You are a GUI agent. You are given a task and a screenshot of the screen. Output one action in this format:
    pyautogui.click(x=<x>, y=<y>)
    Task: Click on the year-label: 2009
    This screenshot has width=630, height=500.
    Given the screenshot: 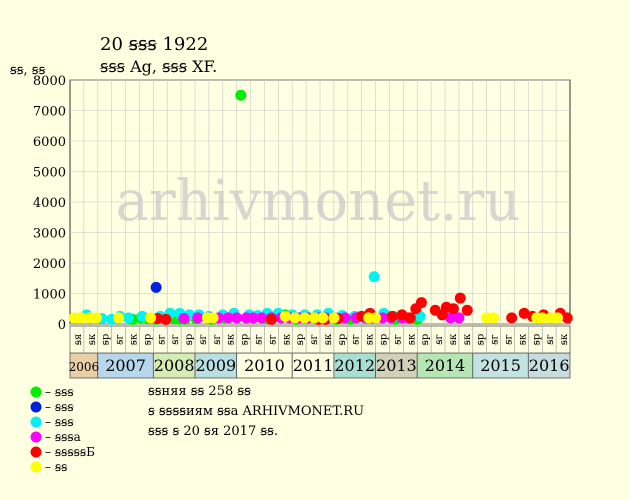 What is the action you would take?
    pyautogui.click(x=215, y=365)
    